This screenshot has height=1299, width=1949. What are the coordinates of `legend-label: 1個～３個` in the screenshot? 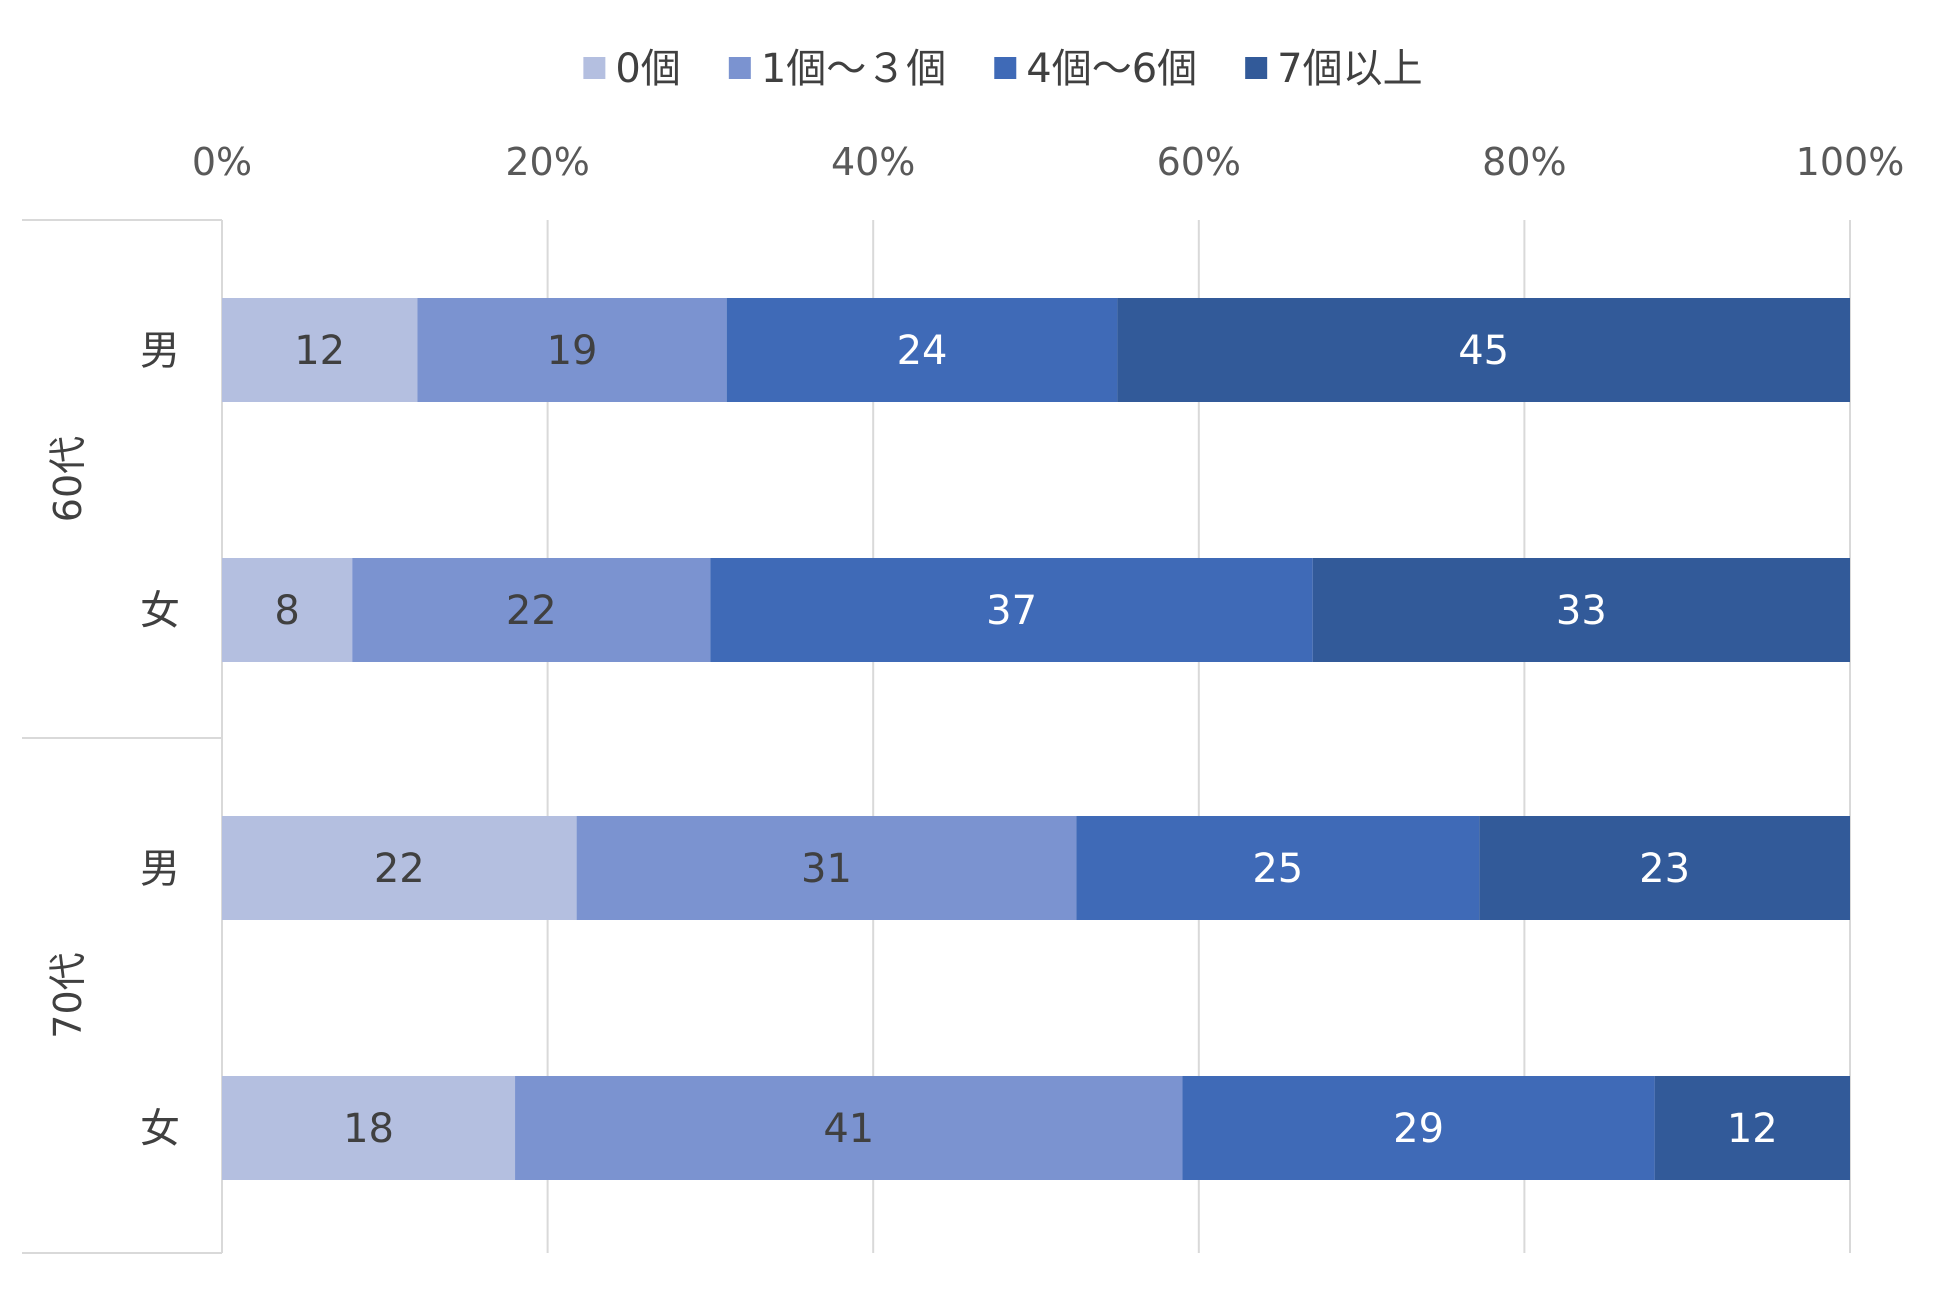 It's located at (853, 69).